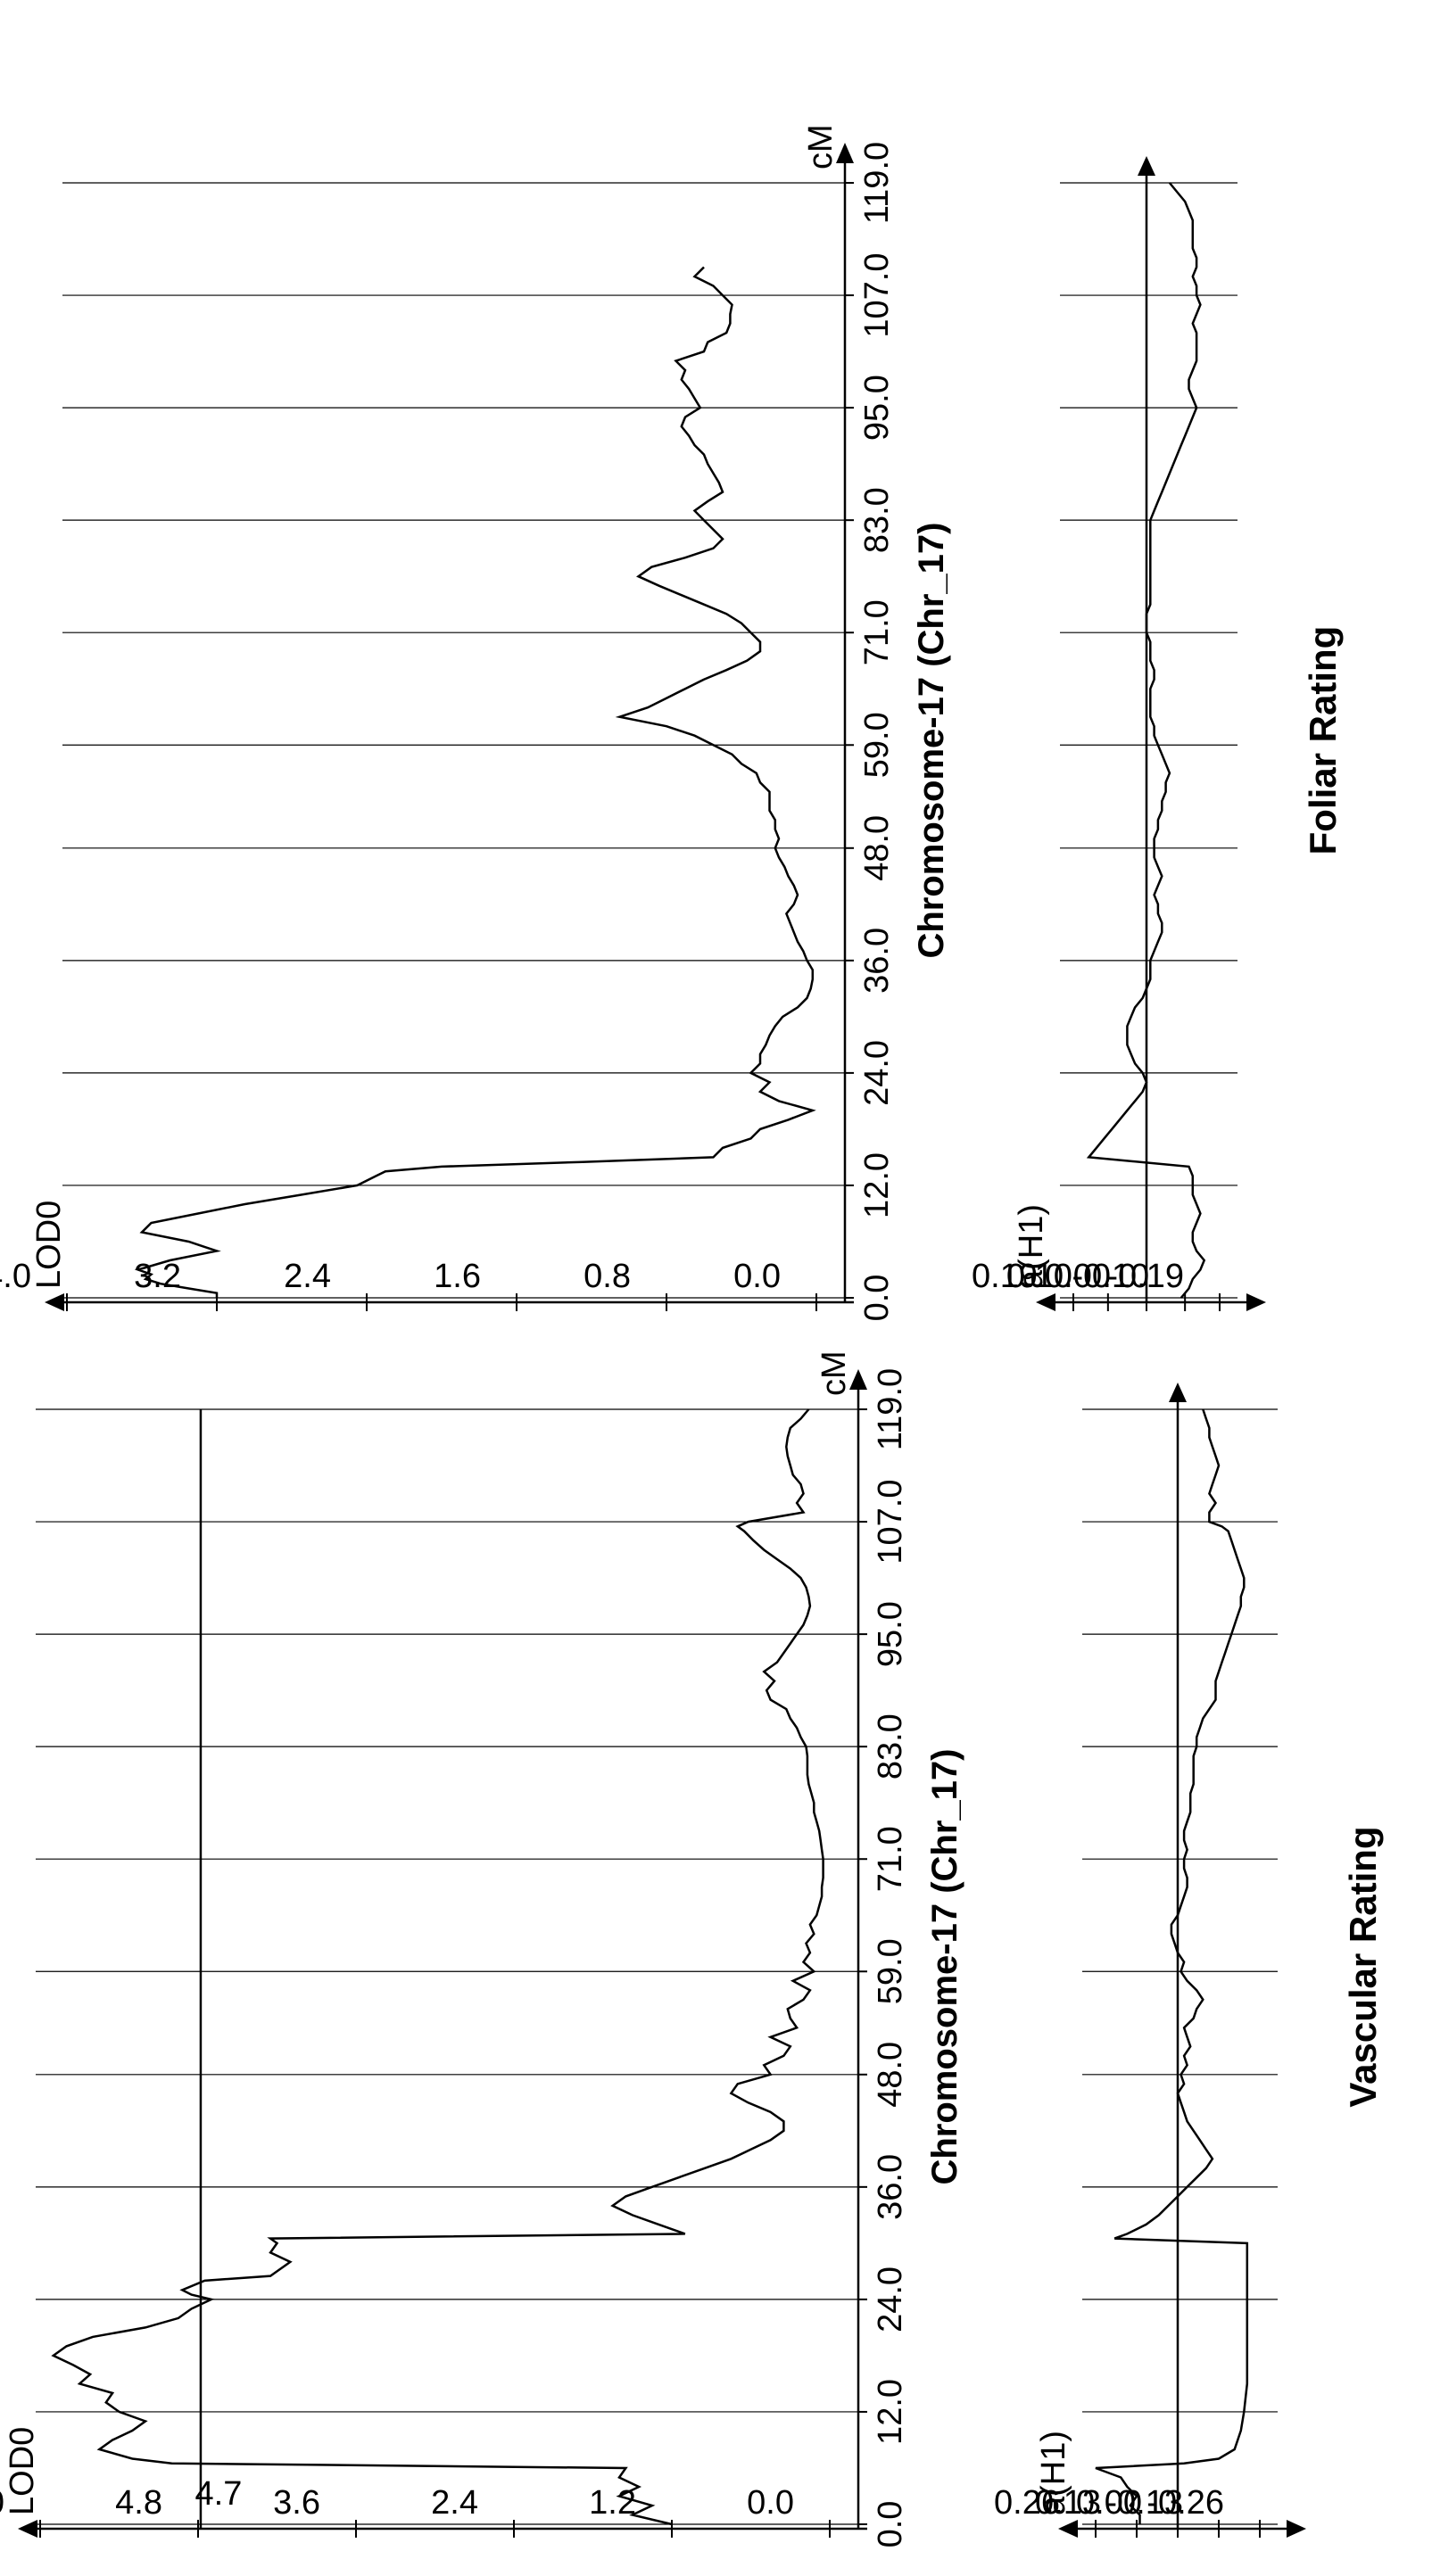 Image resolution: width=1432 pixels, height=2576 pixels. What do you see at coordinates (877, 745) in the screenshot?
I see `foliar-lod-x-tick-label-5: 59.0` at bounding box center [877, 745].